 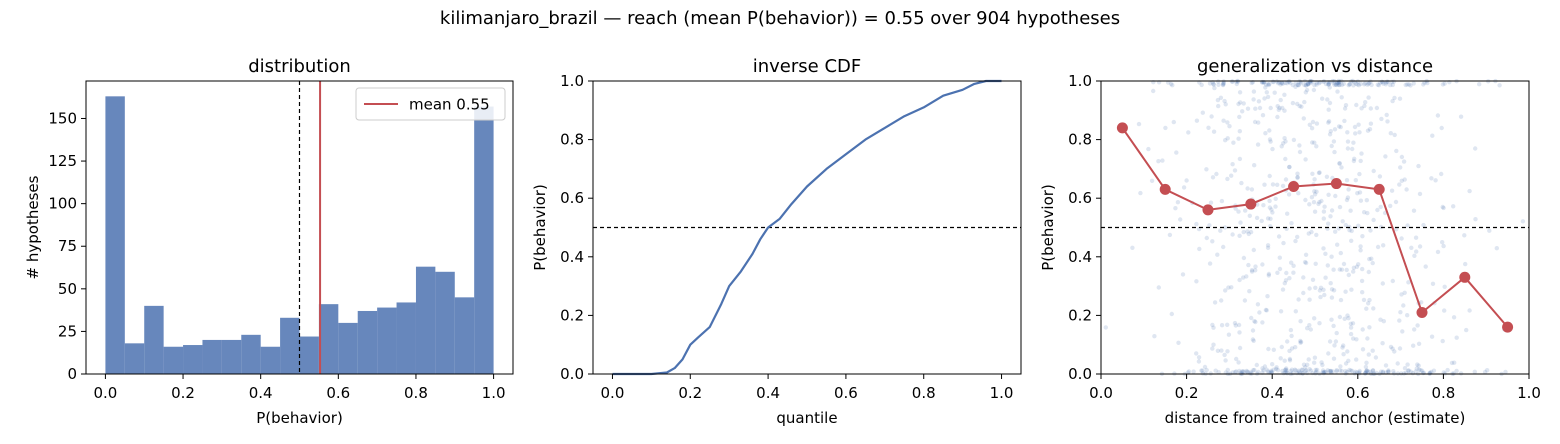 I want to click on x-tick-label: 0.2, so click(x=1187, y=393).